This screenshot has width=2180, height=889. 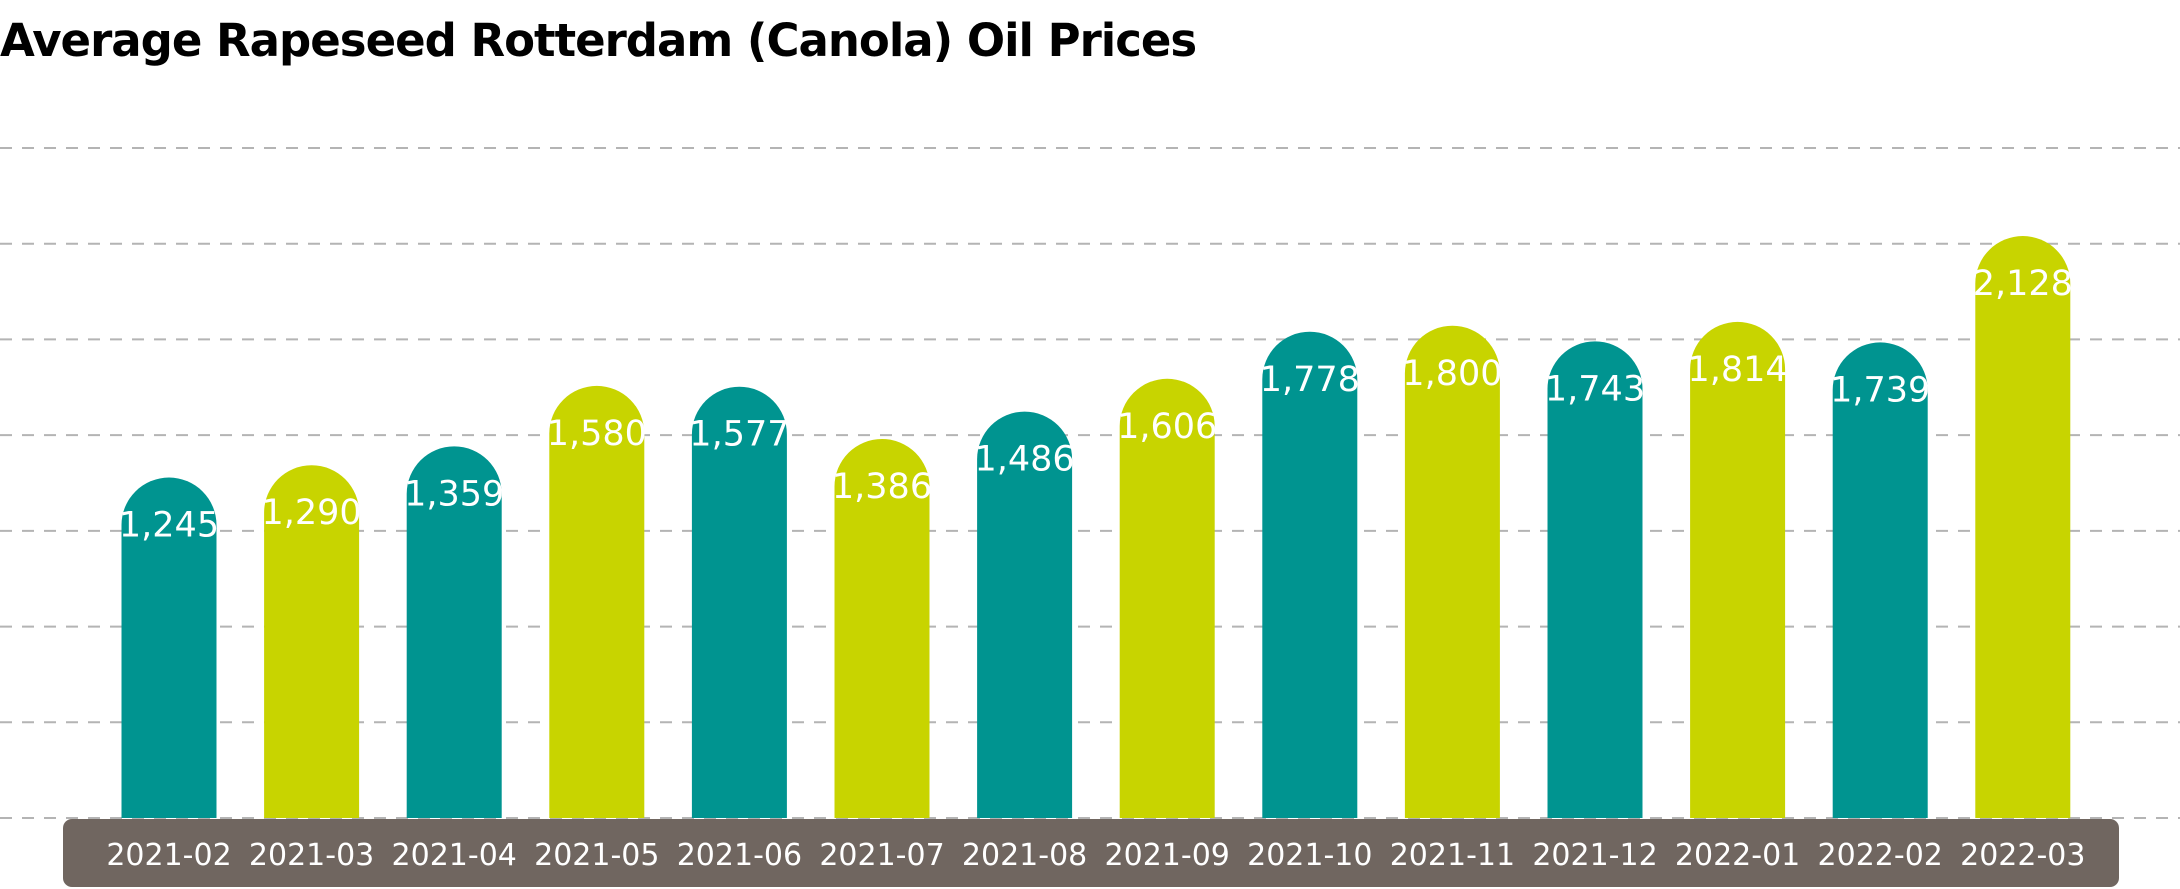 I want to click on value-label: 1,743, so click(x=1595, y=389).